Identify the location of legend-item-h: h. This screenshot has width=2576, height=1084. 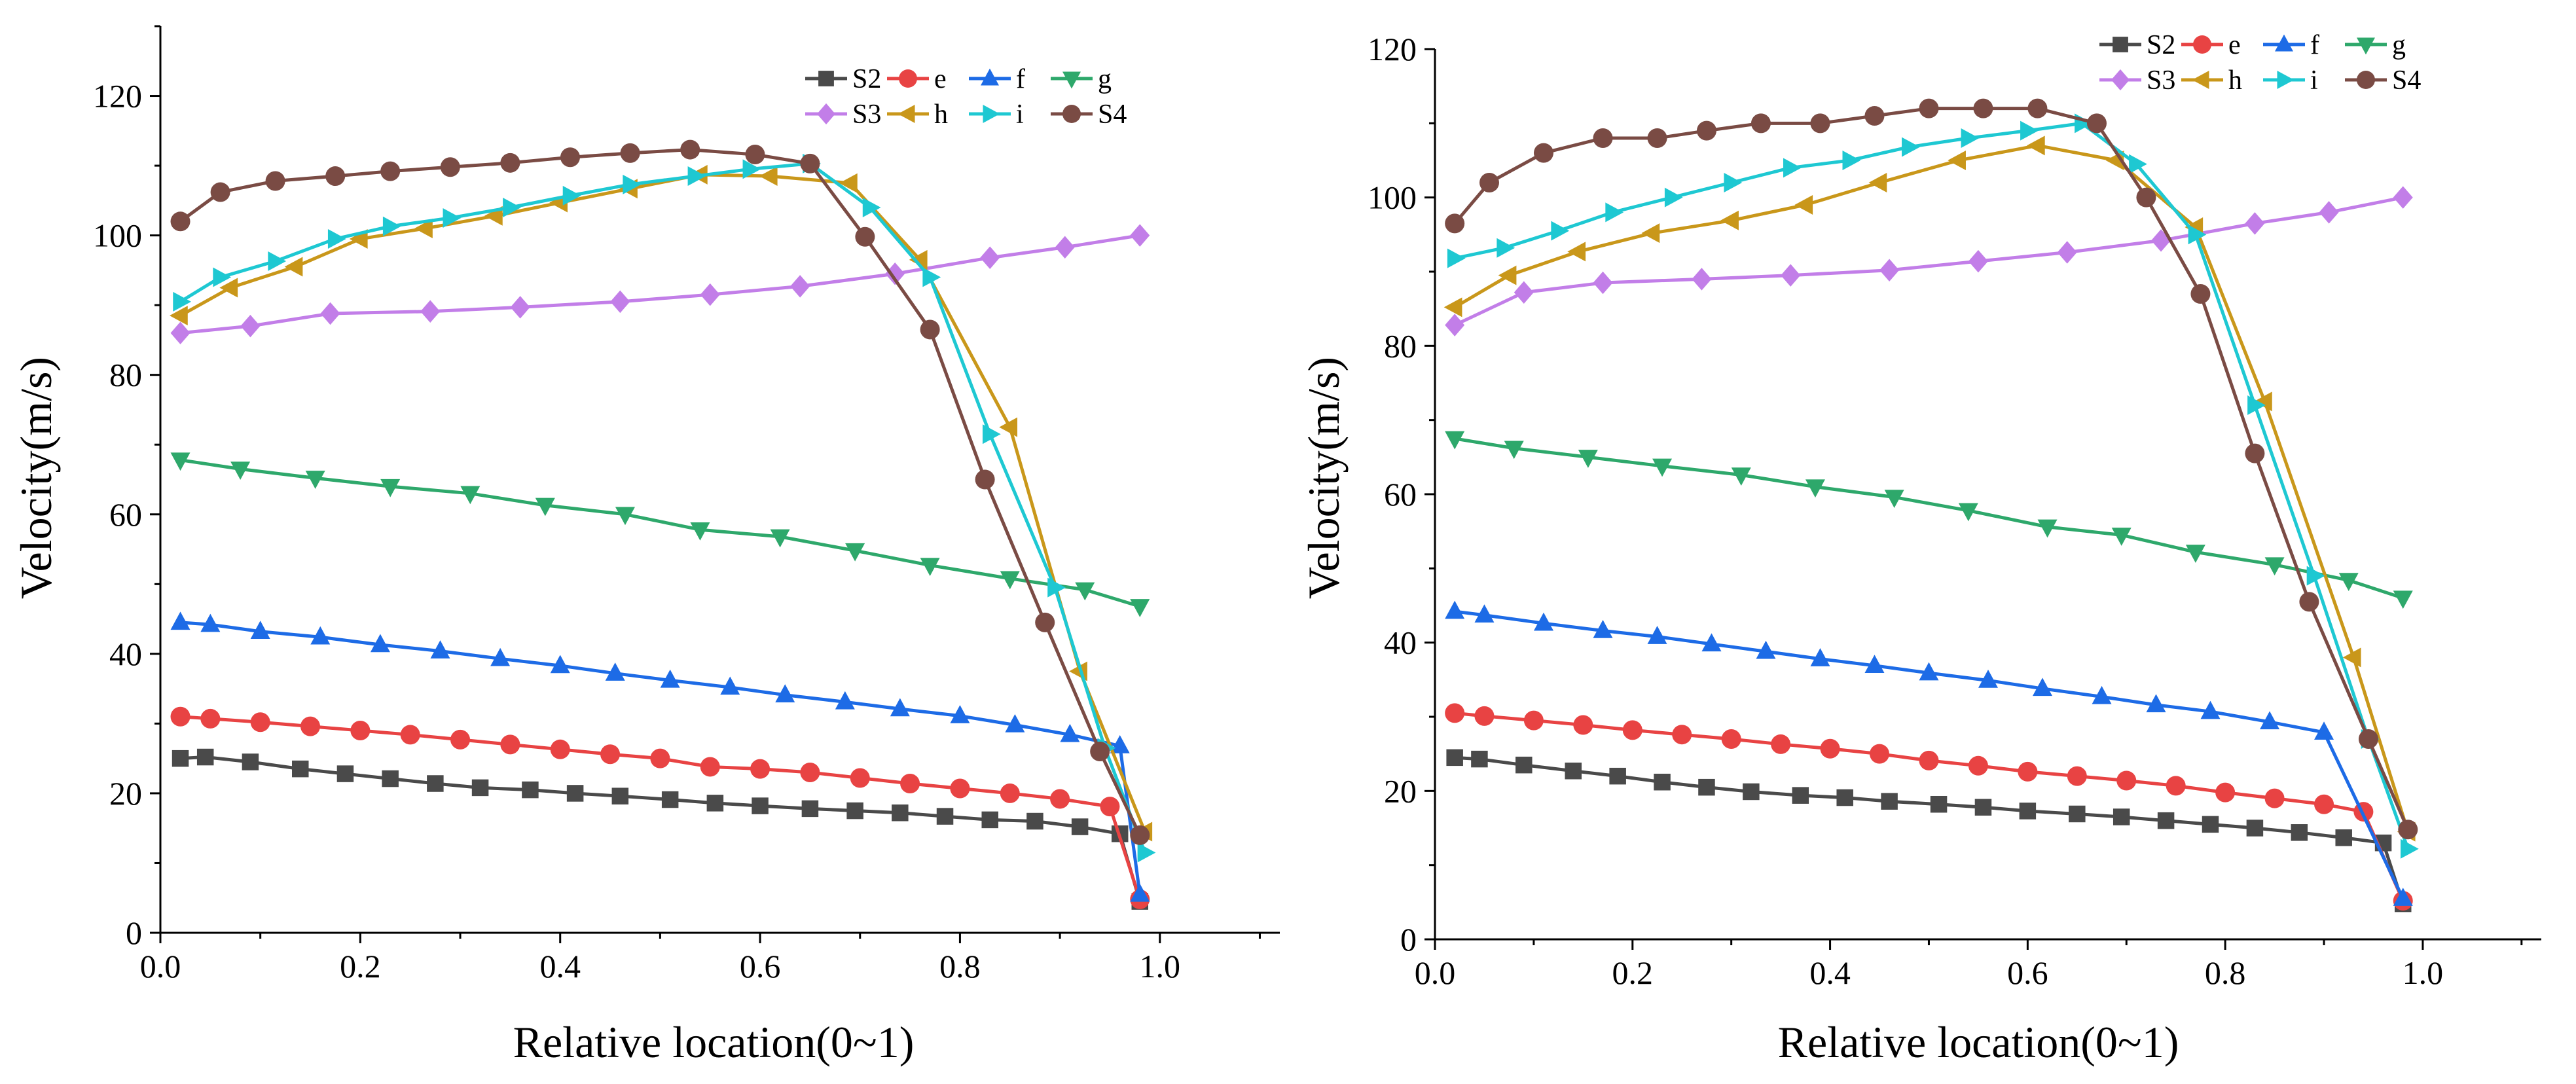
(2211, 80).